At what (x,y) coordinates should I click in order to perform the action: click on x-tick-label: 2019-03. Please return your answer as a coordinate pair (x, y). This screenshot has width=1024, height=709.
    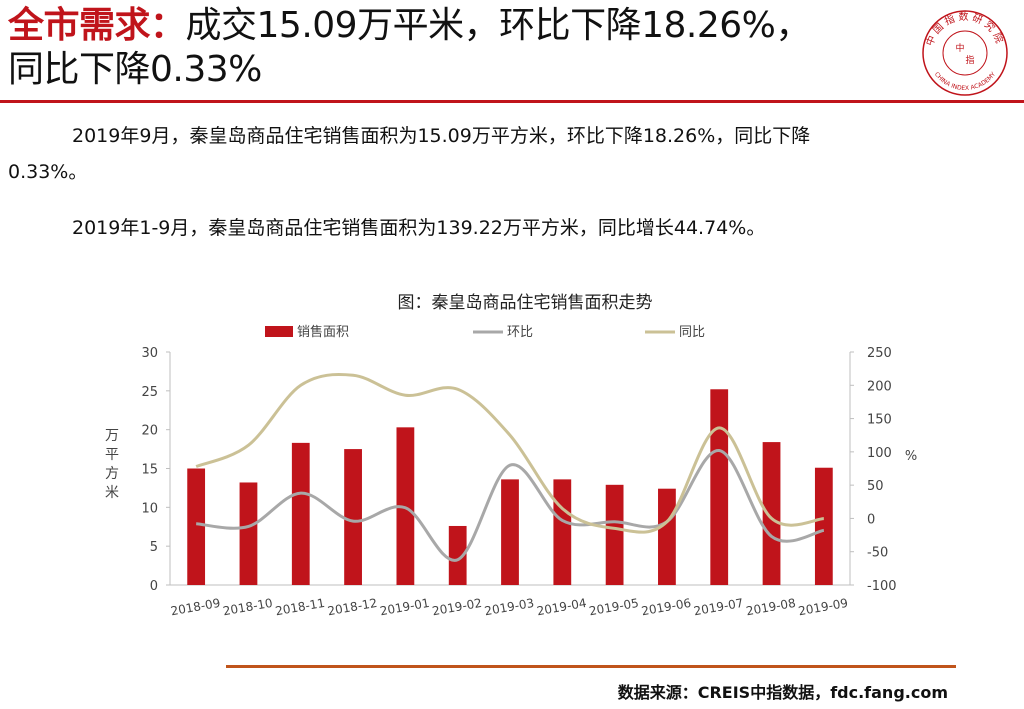
    Looking at the image, I should click on (509, 607).